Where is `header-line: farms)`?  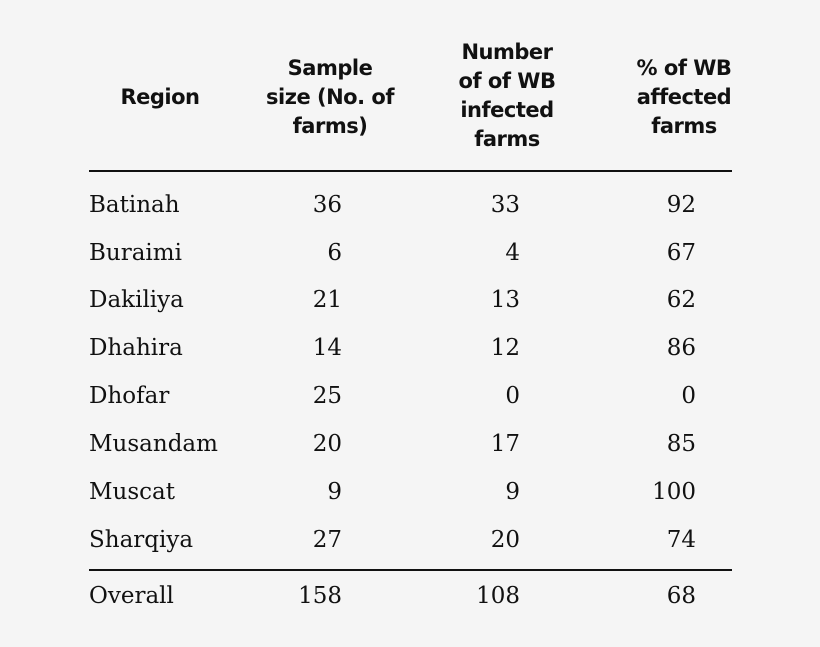 header-line: farms) is located at coordinates (330, 126).